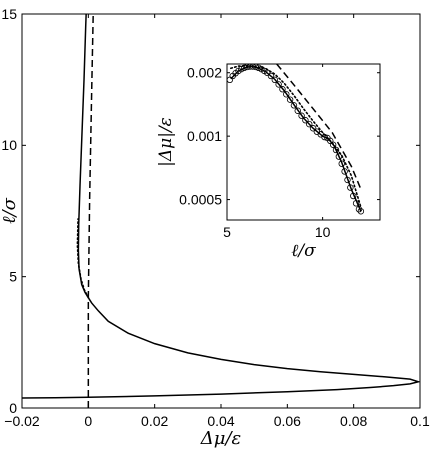 Image resolution: width=436 pixels, height=451 pixels. Describe the element at coordinates (420, 421) in the screenshot. I see `main-x-tick-label: 0.1` at that location.